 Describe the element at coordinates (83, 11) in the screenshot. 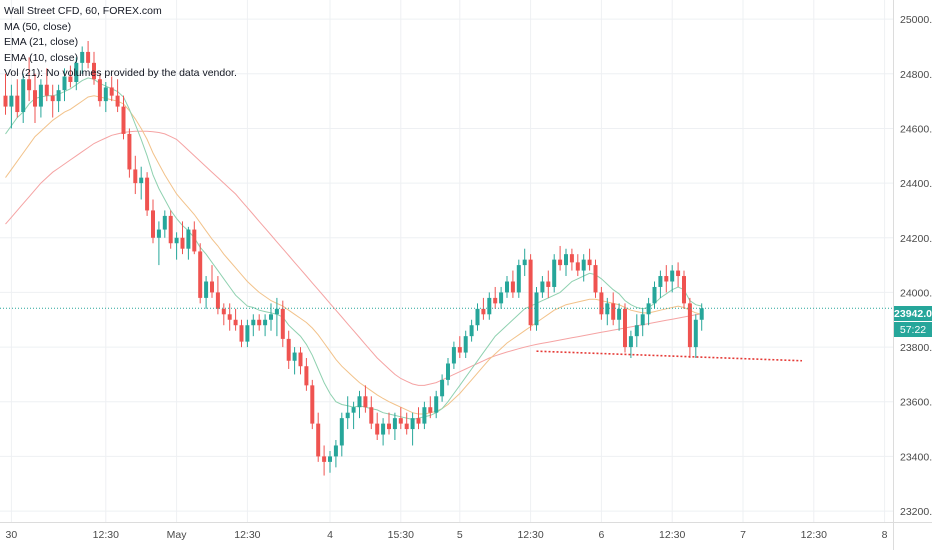

I see `symbol-title: Wall Street CFD, 60, FOREX.com` at that location.